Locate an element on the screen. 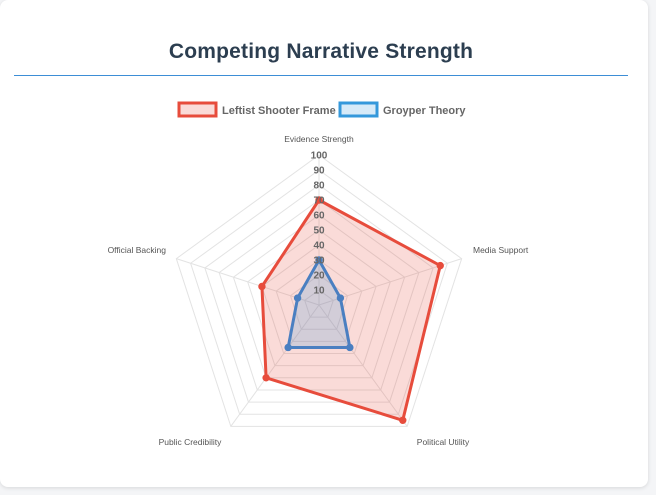  tick-label: 20 is located at coordinates (319, 276).